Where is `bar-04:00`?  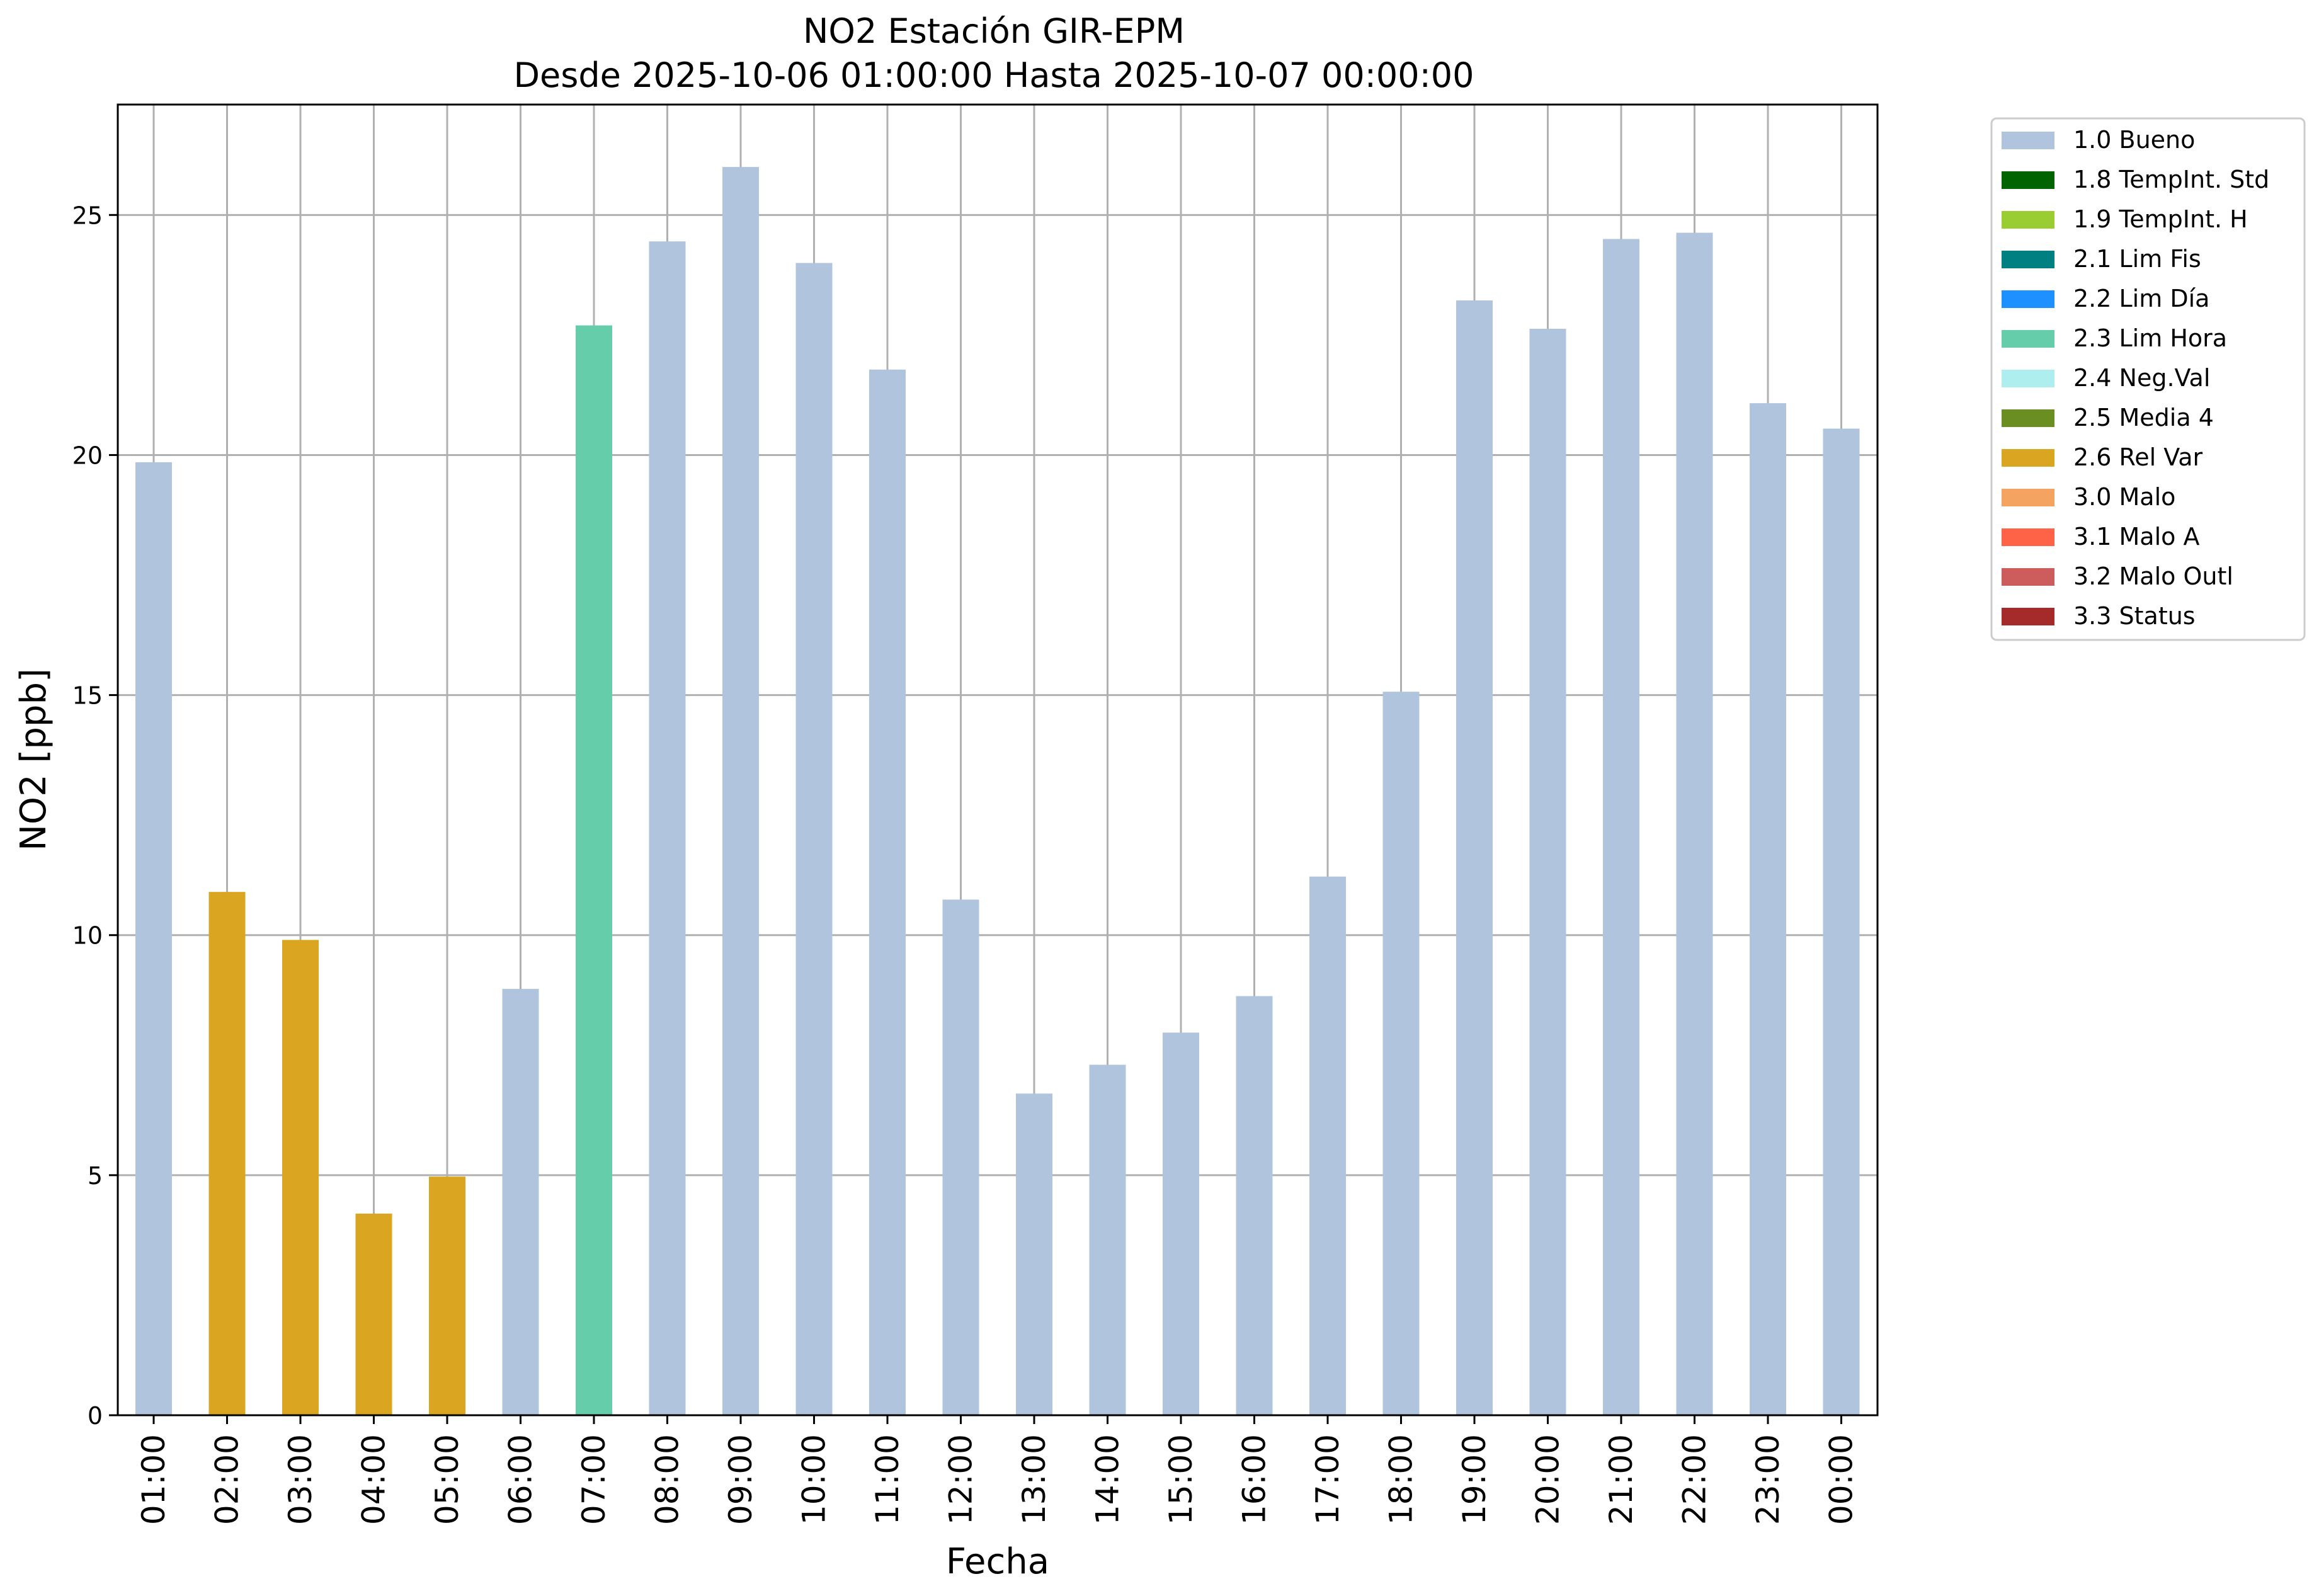
bar-04:00 is located at coordinates (373, 1314).